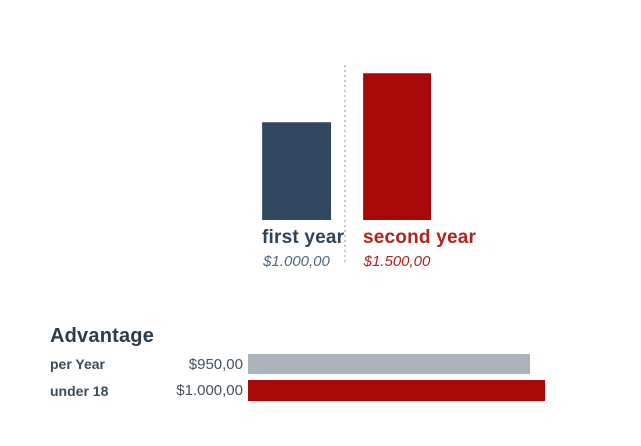  Describe the element at coordinates (78, 364) in the screenshot. I see `advantage-row-label: per Year` at that location.